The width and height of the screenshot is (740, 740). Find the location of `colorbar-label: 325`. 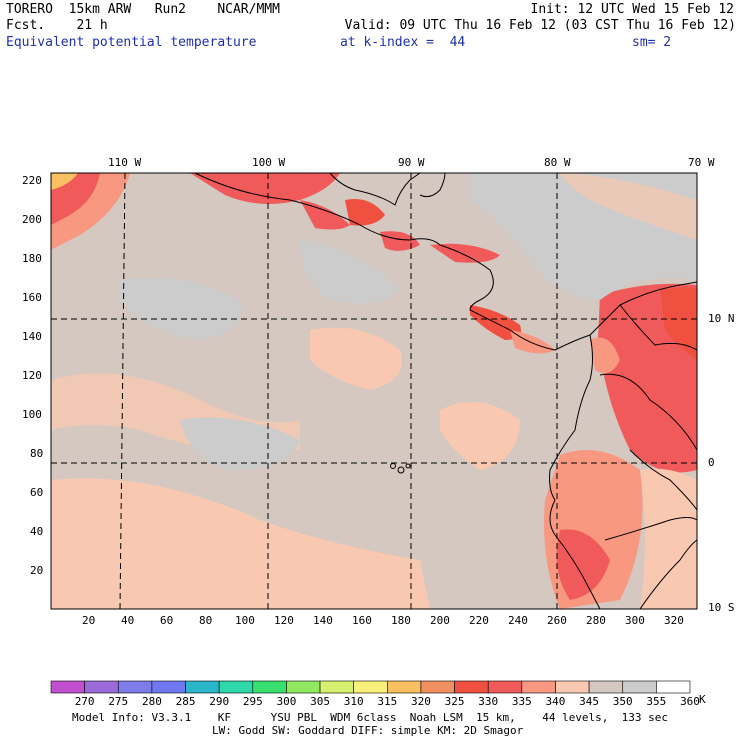

colorbar-label: 325 is located at coordinates (454, 701).